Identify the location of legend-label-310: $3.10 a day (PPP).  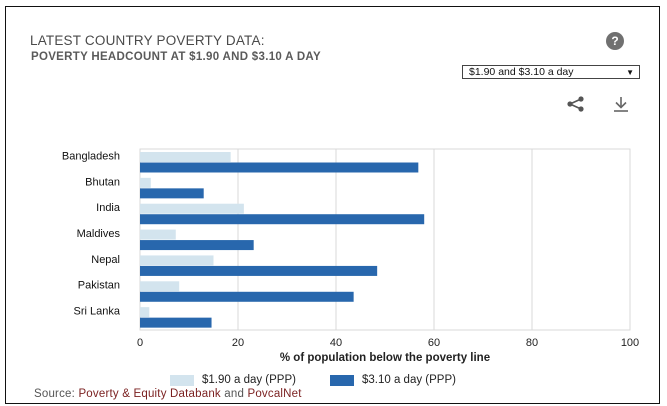
(408, 380).